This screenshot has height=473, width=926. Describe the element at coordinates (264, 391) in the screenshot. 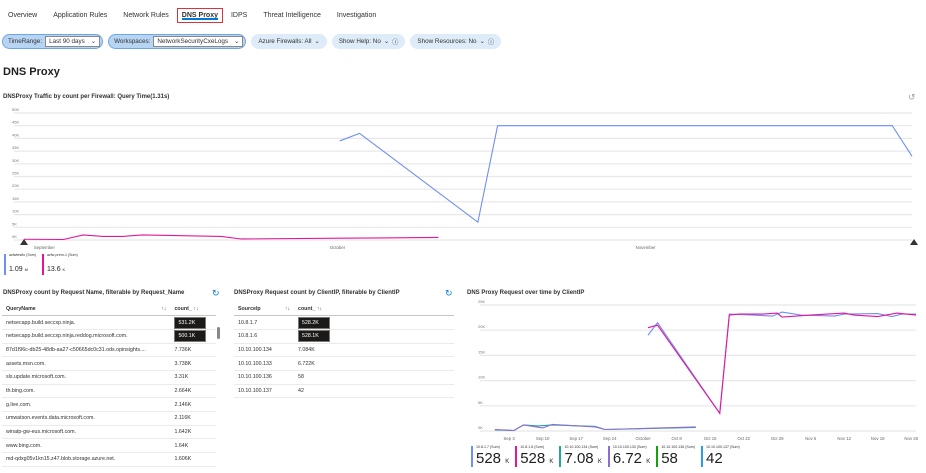

I see `table-cell: 10.10.100.137` at that location.